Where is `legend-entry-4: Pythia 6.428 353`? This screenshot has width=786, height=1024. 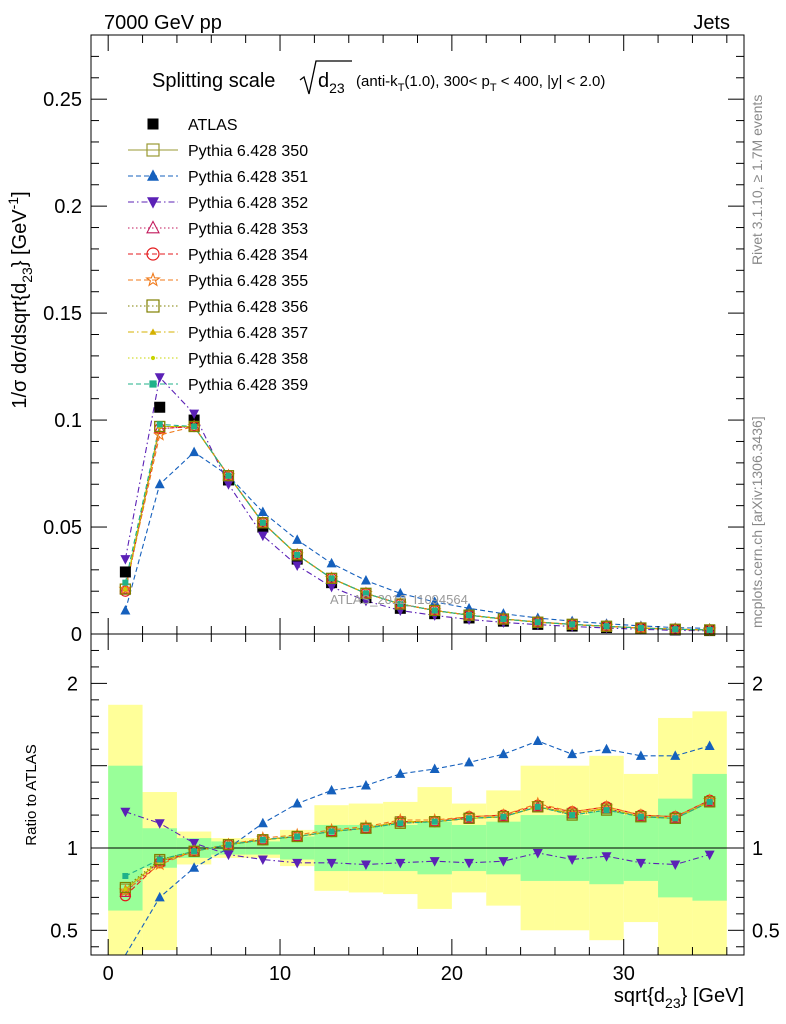 legend-entry-4: Pythia 6.428 353 is located at coordinates (218, 229).